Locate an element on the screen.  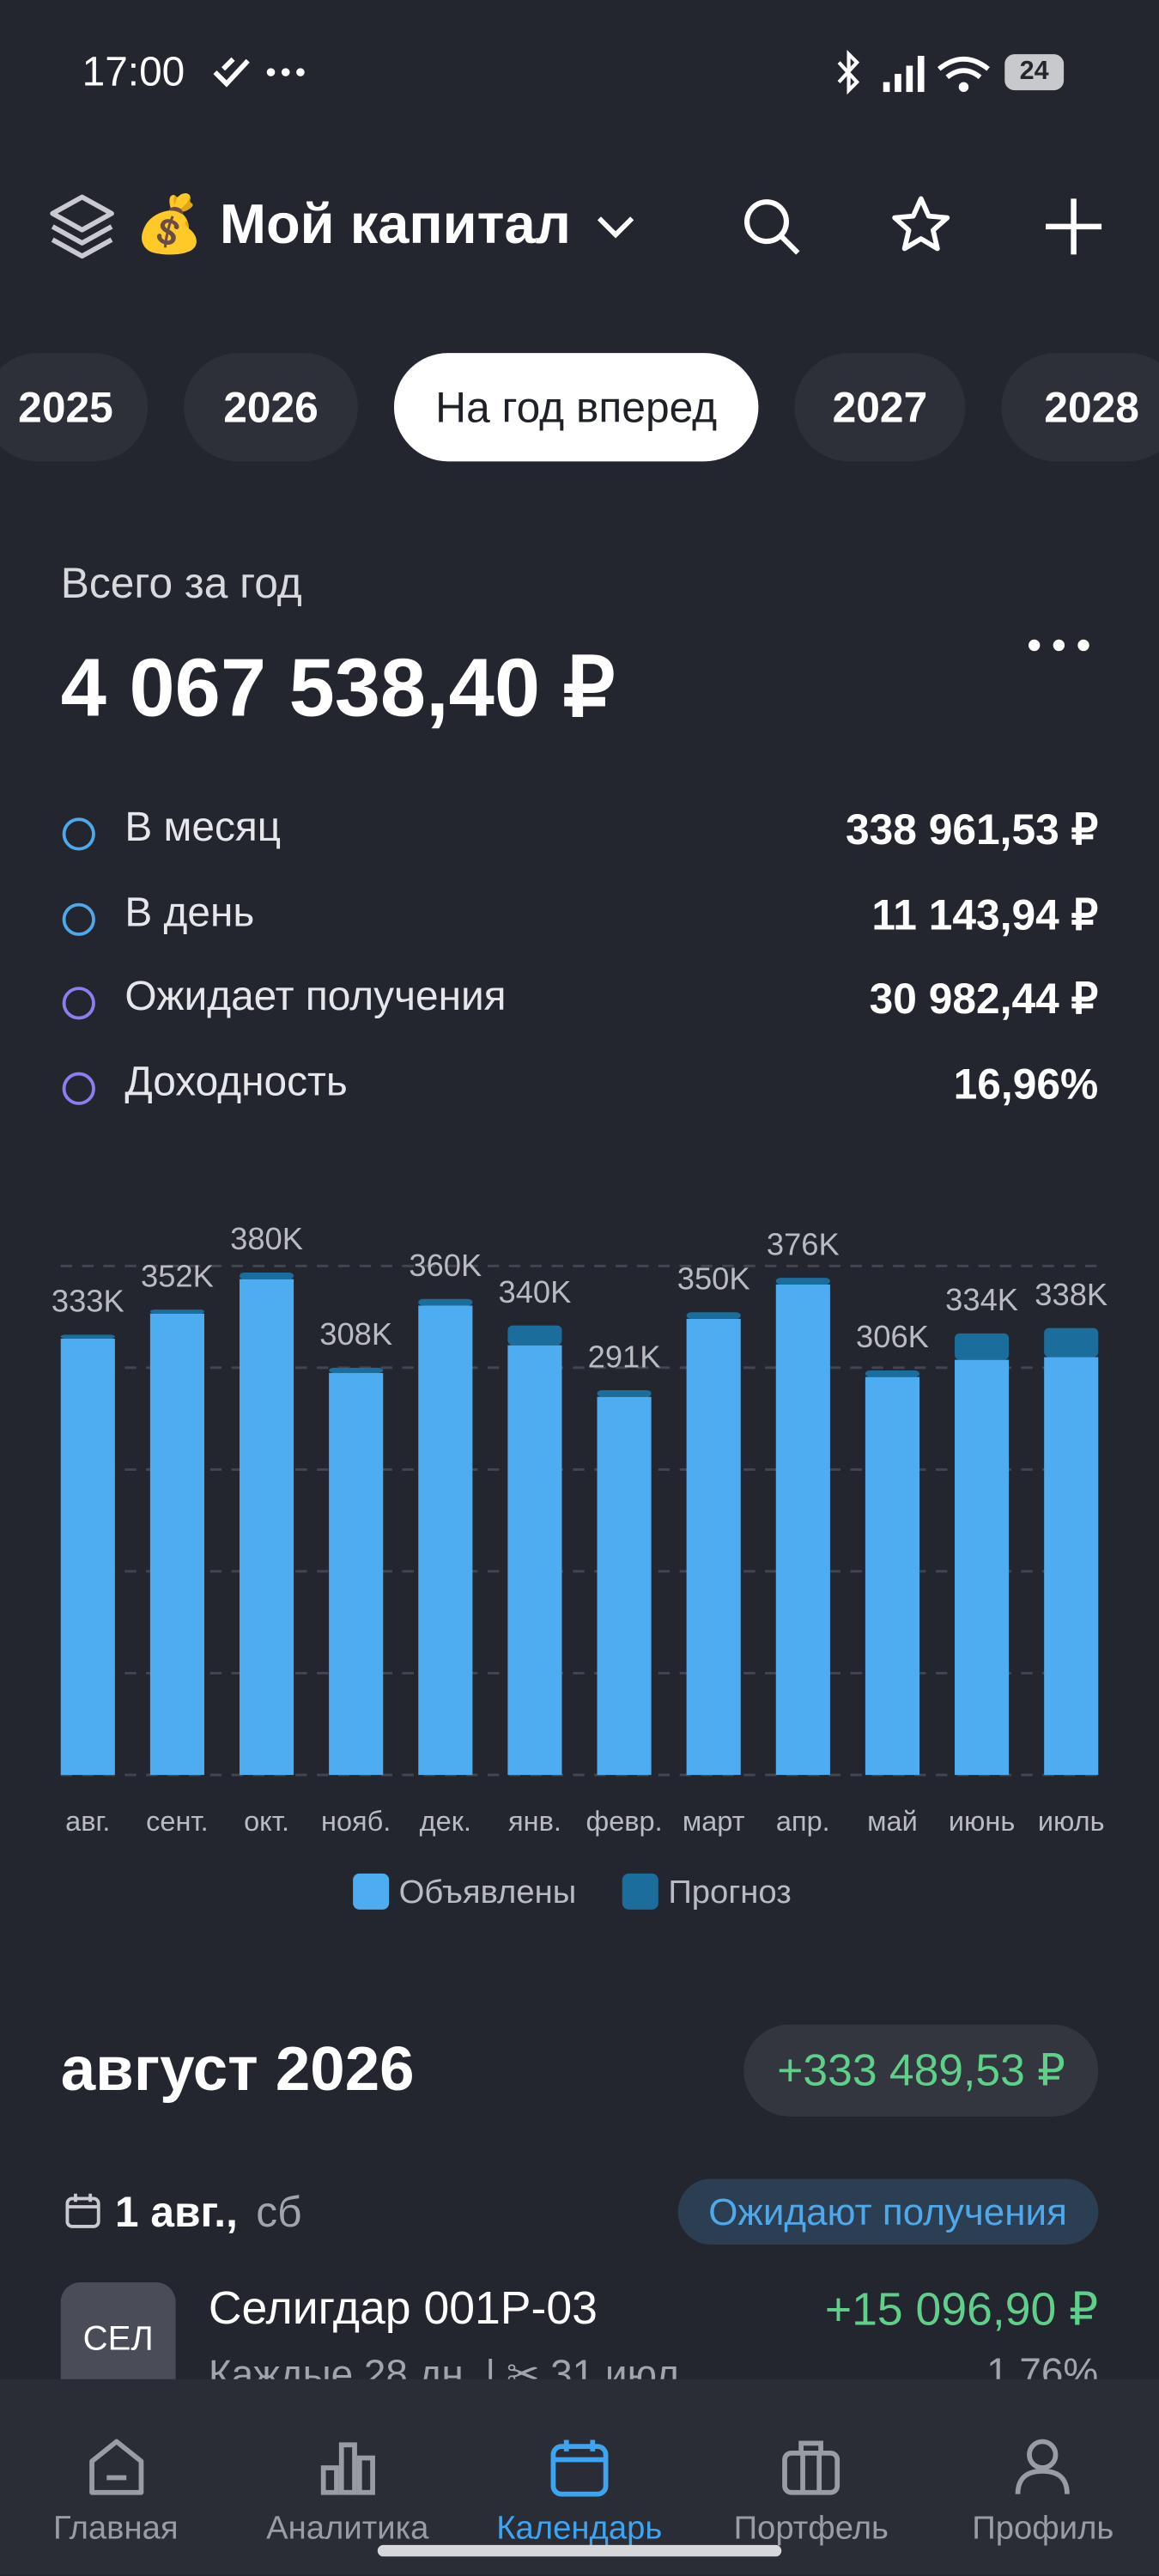
summary-label: Всего за год is located at coordinates (181, 583).